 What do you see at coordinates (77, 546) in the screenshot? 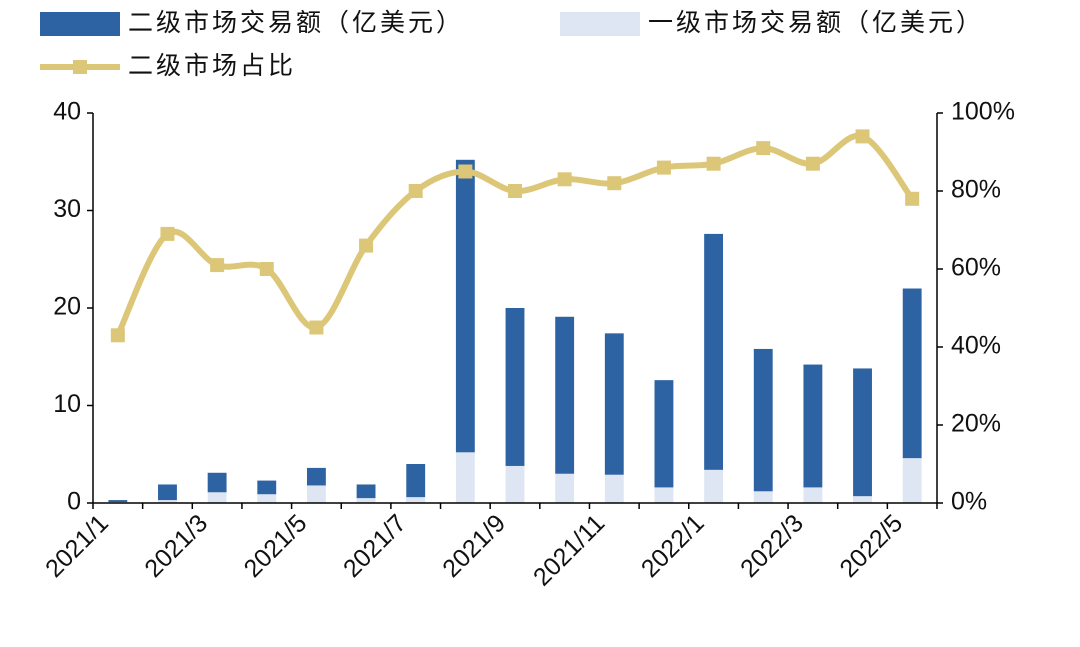
I see `x-tick-label: 2021/1` at bounding box center [77, 546].